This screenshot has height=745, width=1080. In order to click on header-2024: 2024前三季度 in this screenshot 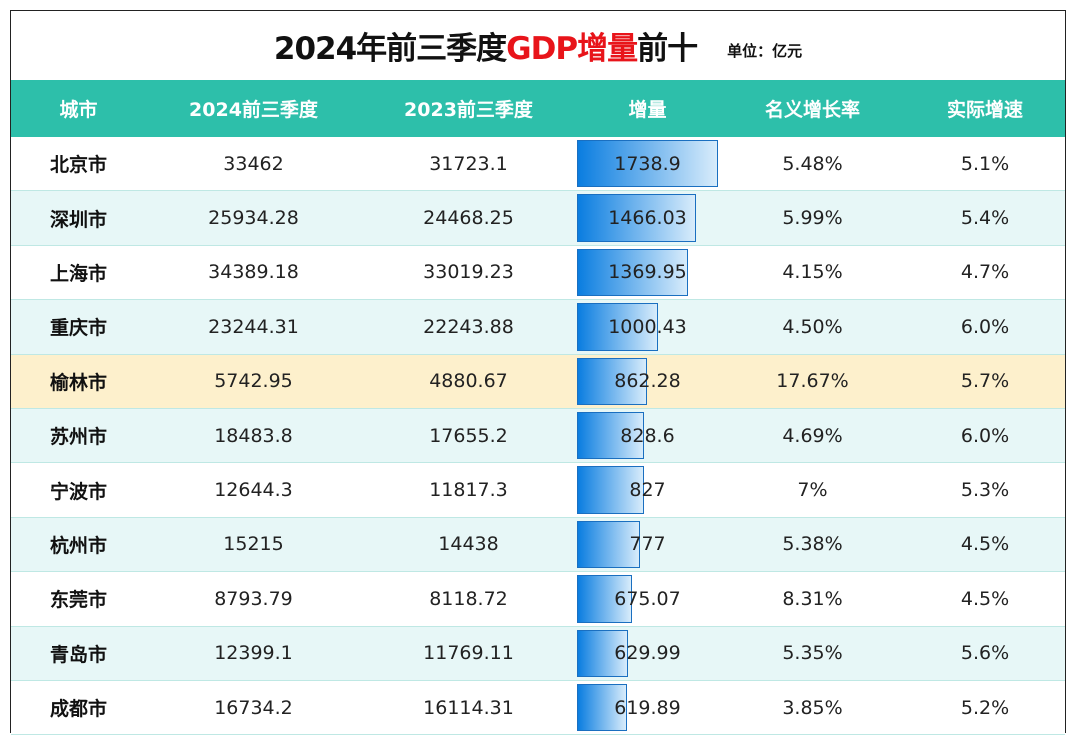, I will do `click(253, 110)`.